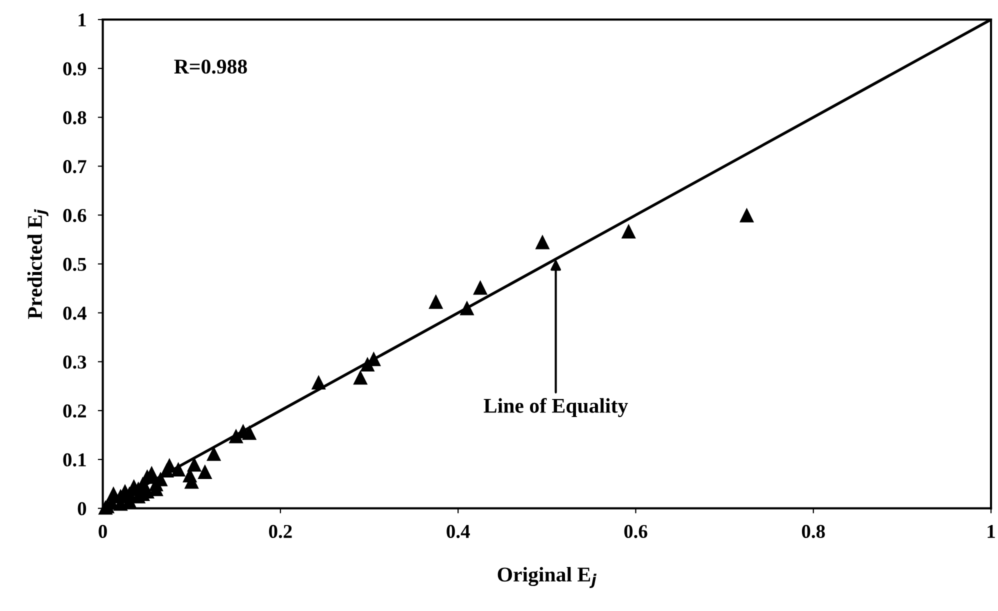 This screenshot has height=611, width=998. I want to click on x-tick-label: 0.4, so click(458, 531).